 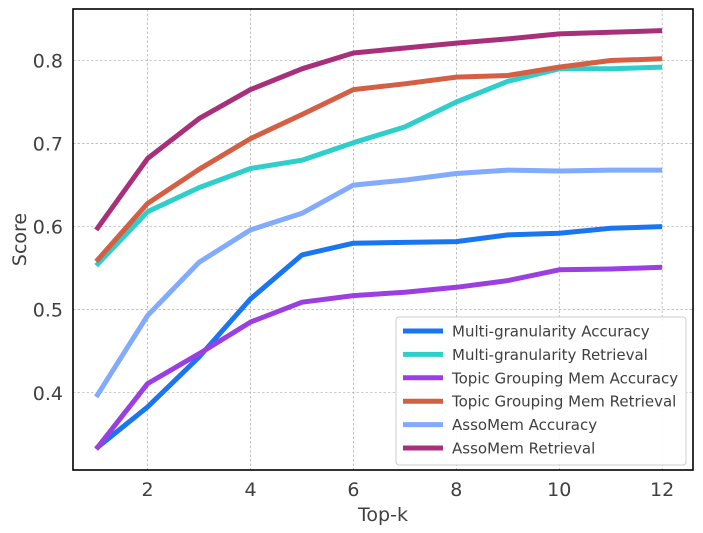 I want to click on y-tick-label: 0.8, so click(x=48, y=61).